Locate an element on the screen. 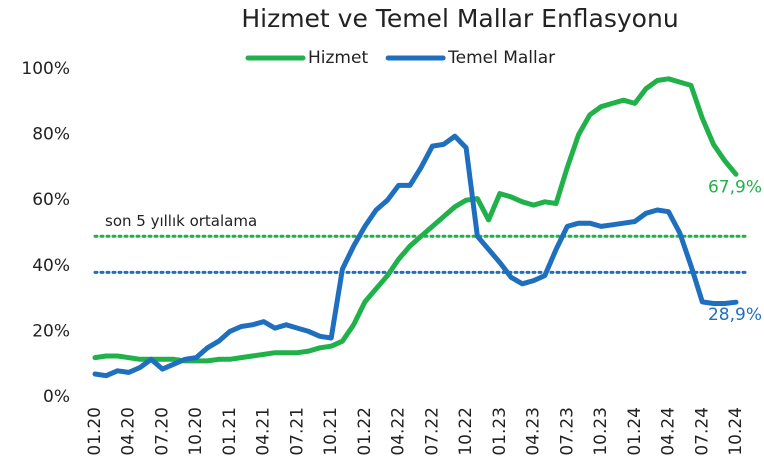 This screenshot has width=764, height=473. x-tick-label: 10.20 is located at coordinates (196, 431).